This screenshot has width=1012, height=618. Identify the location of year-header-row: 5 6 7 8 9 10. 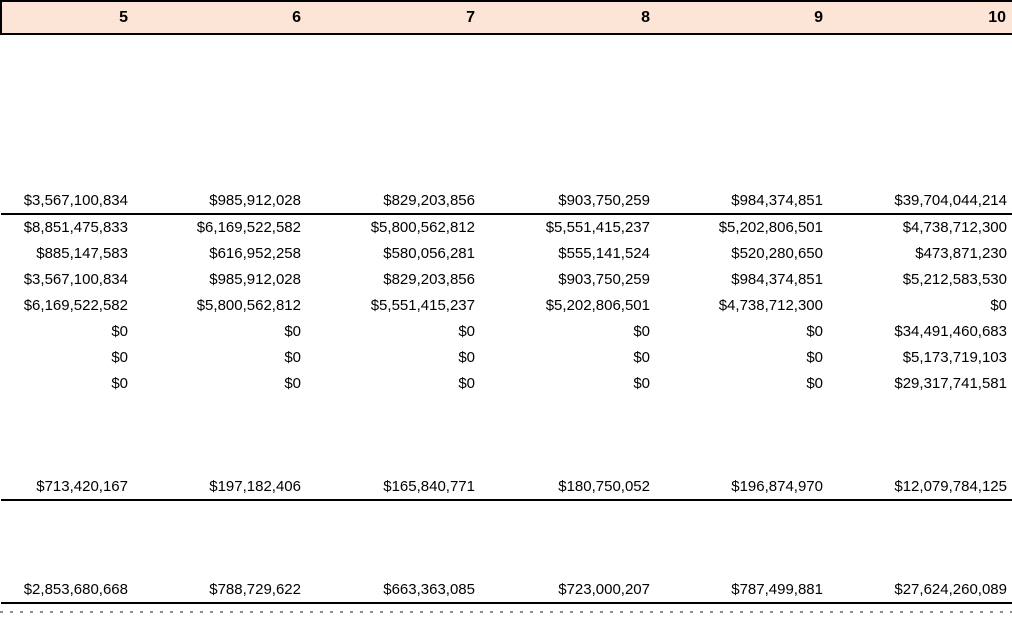
(506, 17).